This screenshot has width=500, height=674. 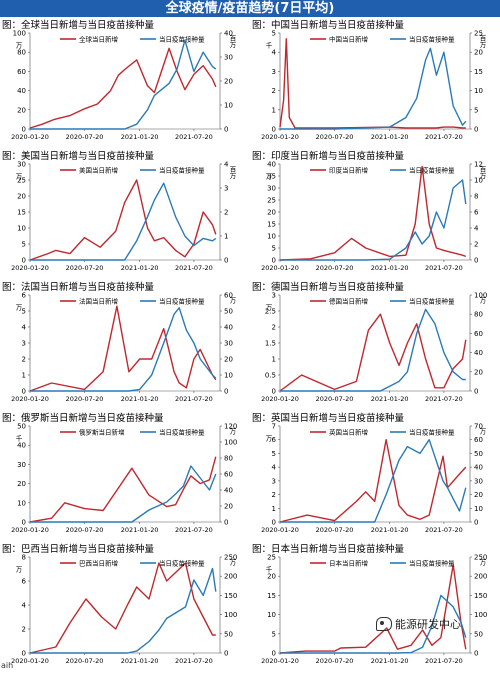 What do you see at coordinates (271, 596) in the screenshot?
I see `tick-label-left: 15` at bounding box center [271, 596].